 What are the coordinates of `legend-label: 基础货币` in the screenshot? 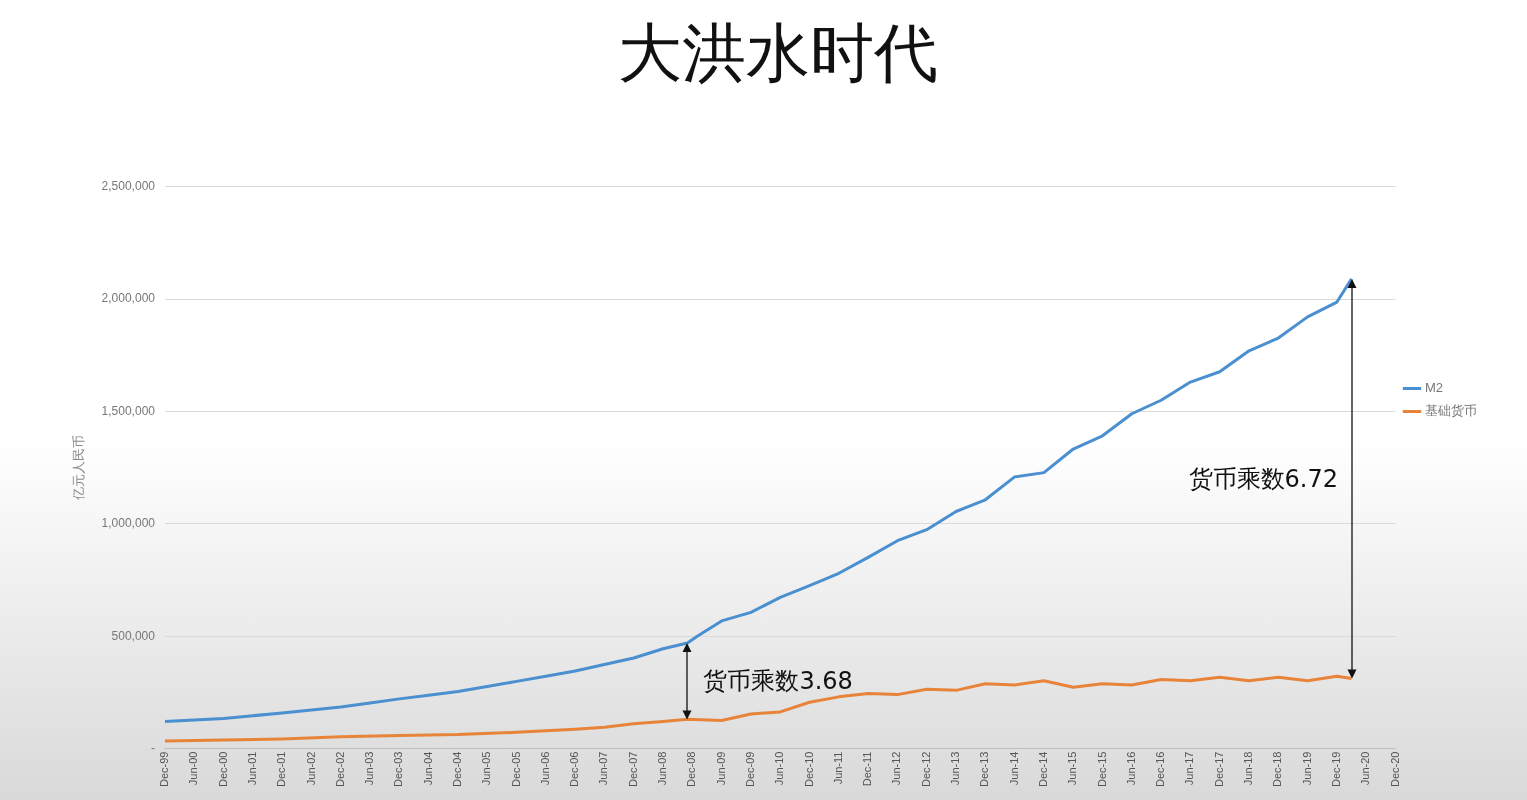 It's located at (1451, 411).